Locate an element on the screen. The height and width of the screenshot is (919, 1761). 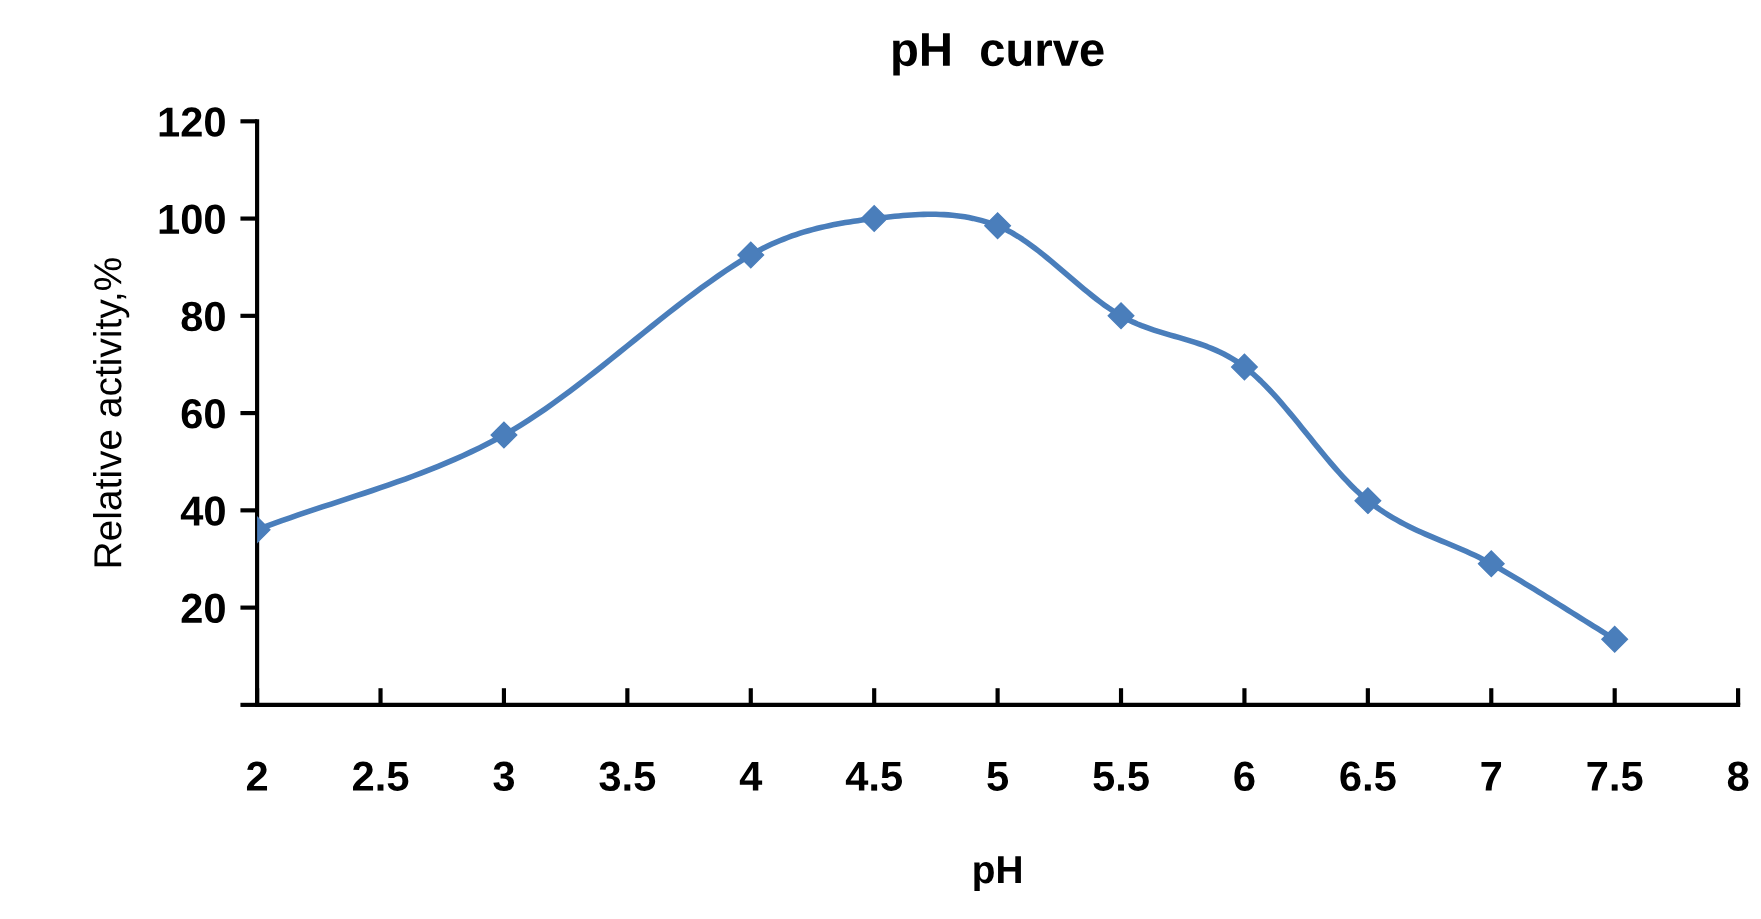
y-tick-label: 40 is located at coordinates (202, 511).